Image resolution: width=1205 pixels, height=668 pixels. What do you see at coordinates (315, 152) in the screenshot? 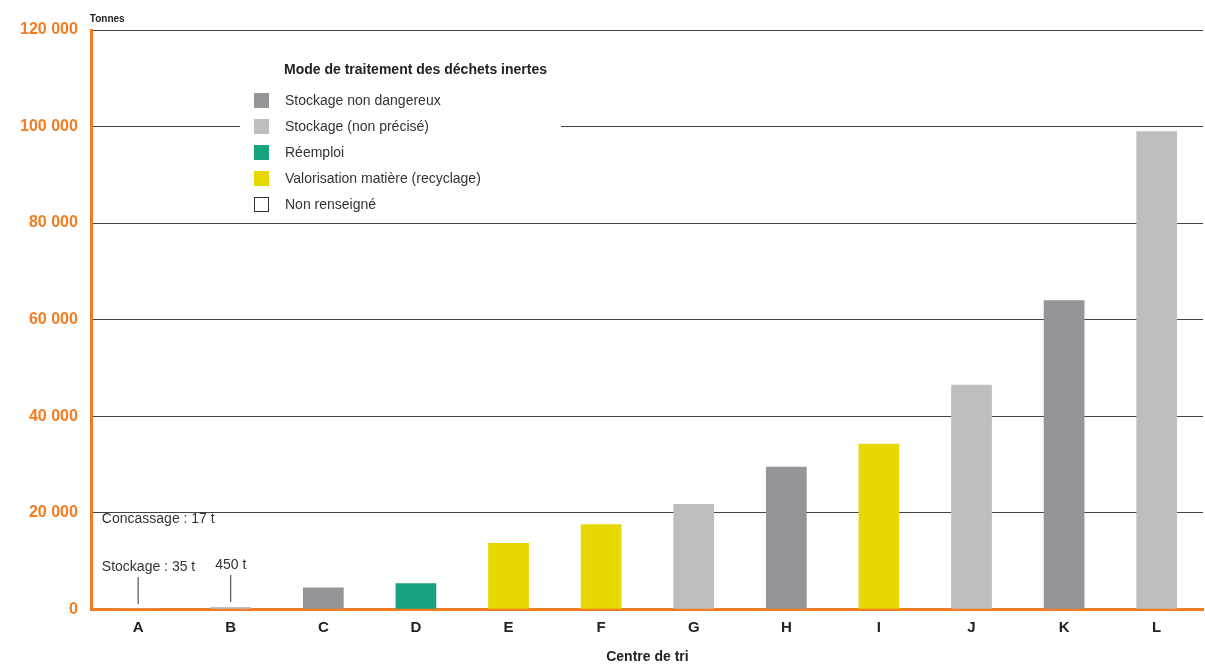
I see `legend-label: Réemploi` at bounding box center [315, 152].